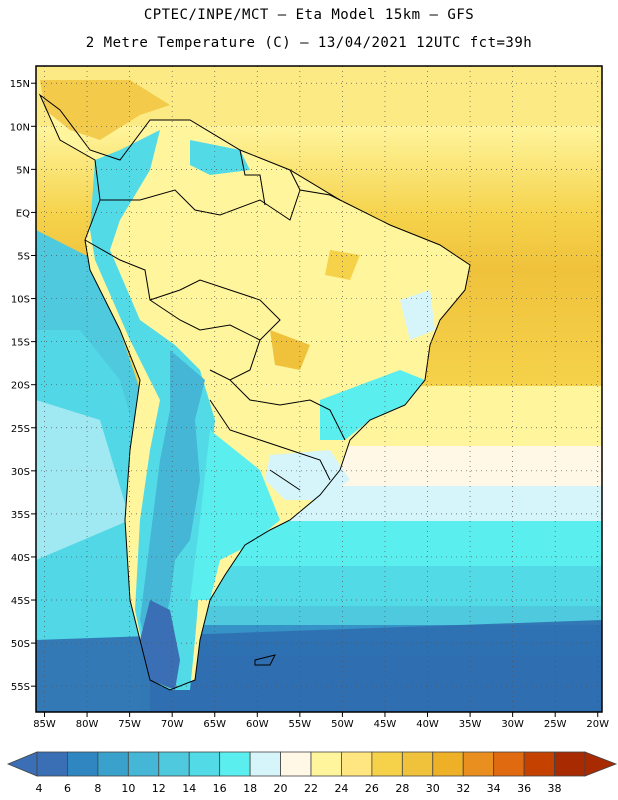 Image resolution: width=618 pixels, height=800 pixels. What do you see at coordinates (20, 558) in the screenshot?
I see `lat-tick-label: 40S` at bounding box center [20, 558].